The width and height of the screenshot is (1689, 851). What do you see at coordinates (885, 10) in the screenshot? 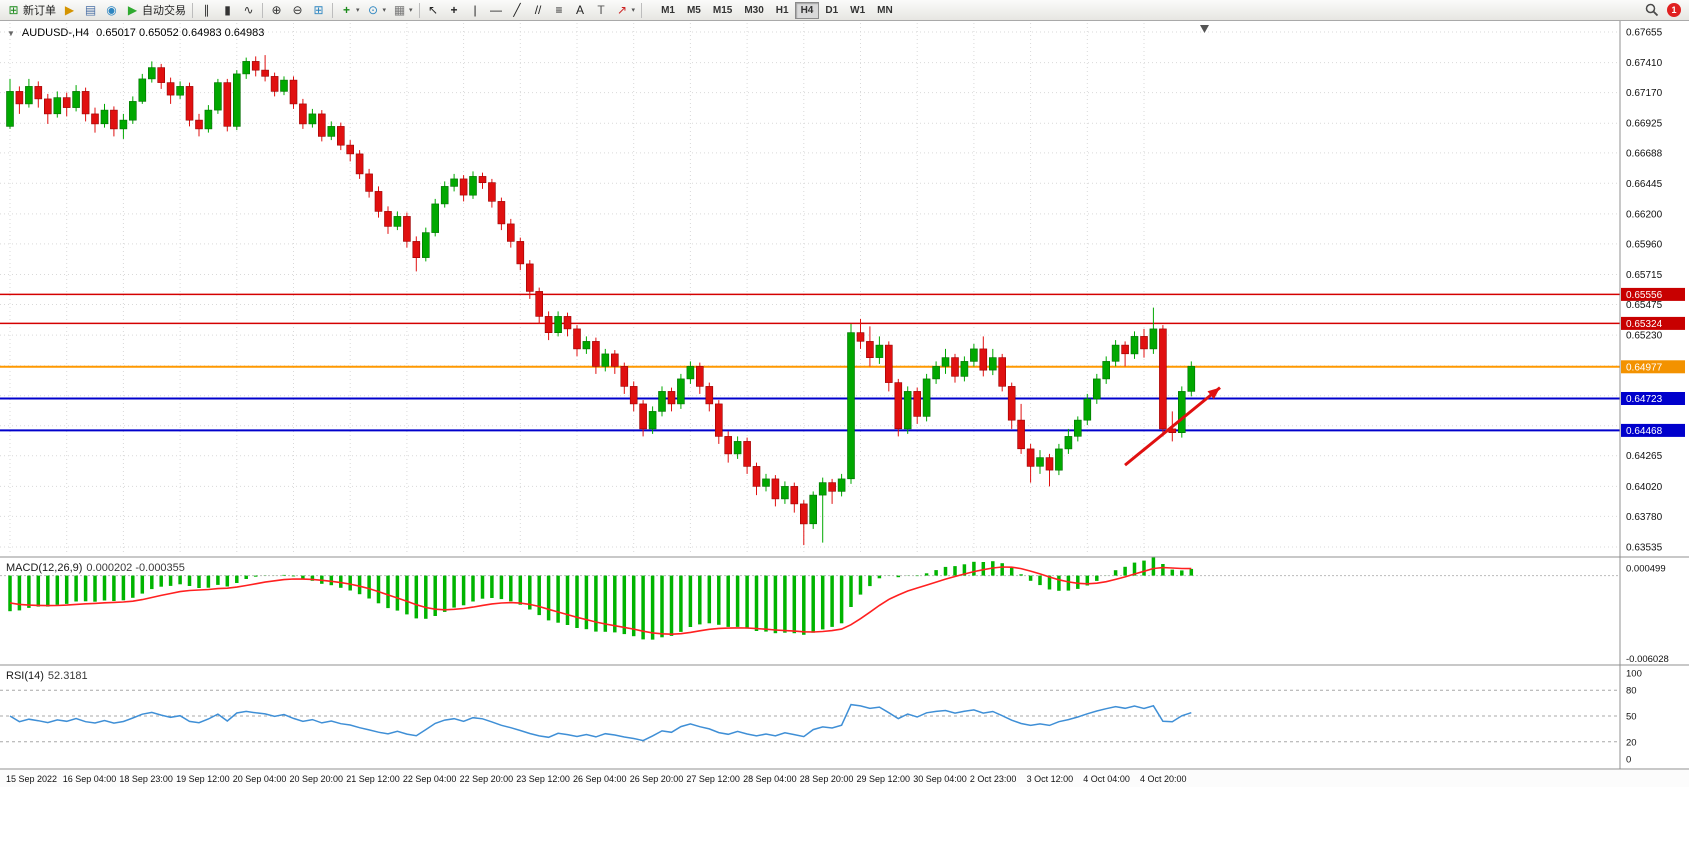
I see `timeframe-mn-button: MN` at bounding box center [885, 10].